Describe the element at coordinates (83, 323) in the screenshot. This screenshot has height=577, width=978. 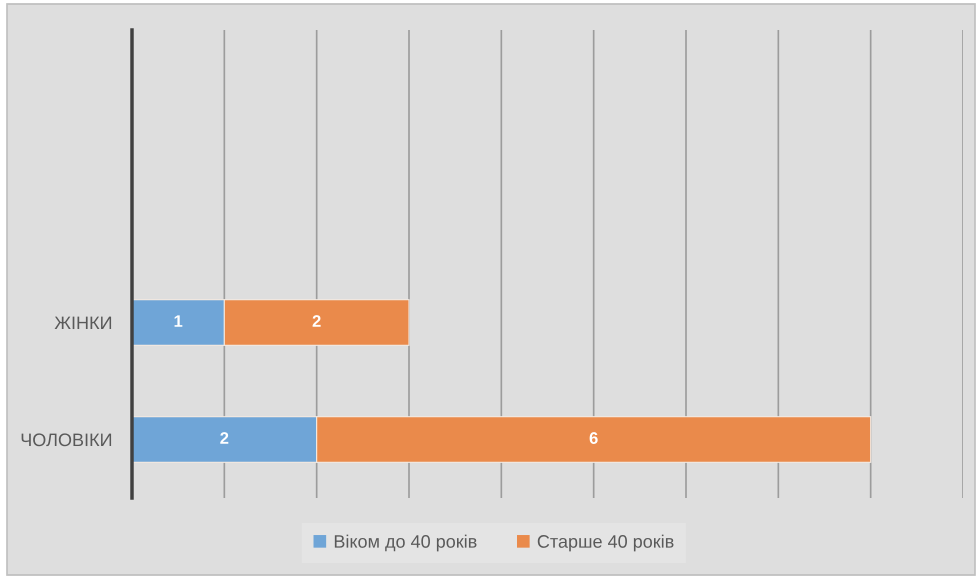
I see `y-tick-label: ЖІНКИ` at that location.